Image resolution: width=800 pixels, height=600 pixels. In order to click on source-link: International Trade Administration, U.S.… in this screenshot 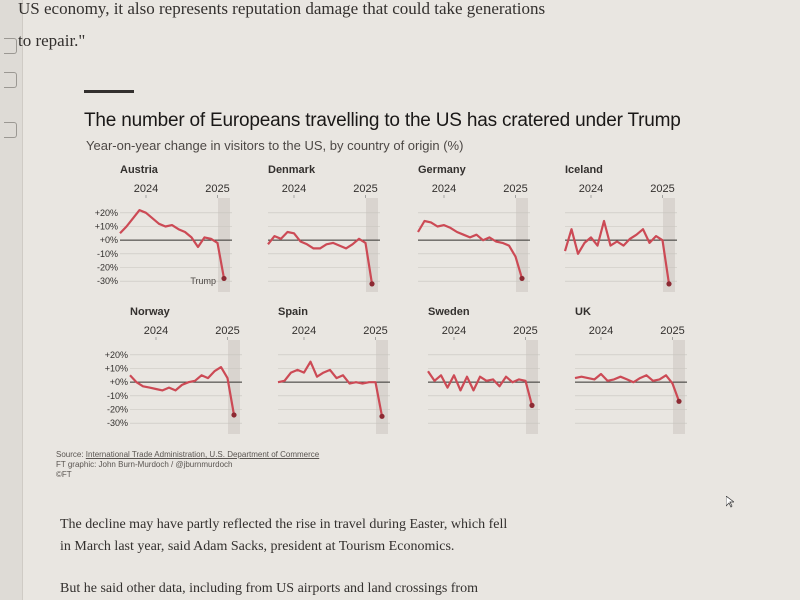, I will do `click(202, 454)`.